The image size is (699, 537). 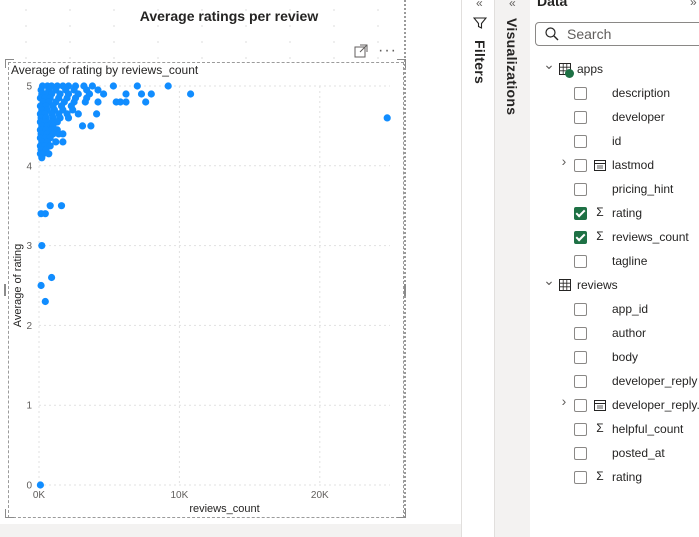 What do you see at coordinates (614, 117) in the screenshot?
I see `field-developer: developer` at bounding box center [614, 117].